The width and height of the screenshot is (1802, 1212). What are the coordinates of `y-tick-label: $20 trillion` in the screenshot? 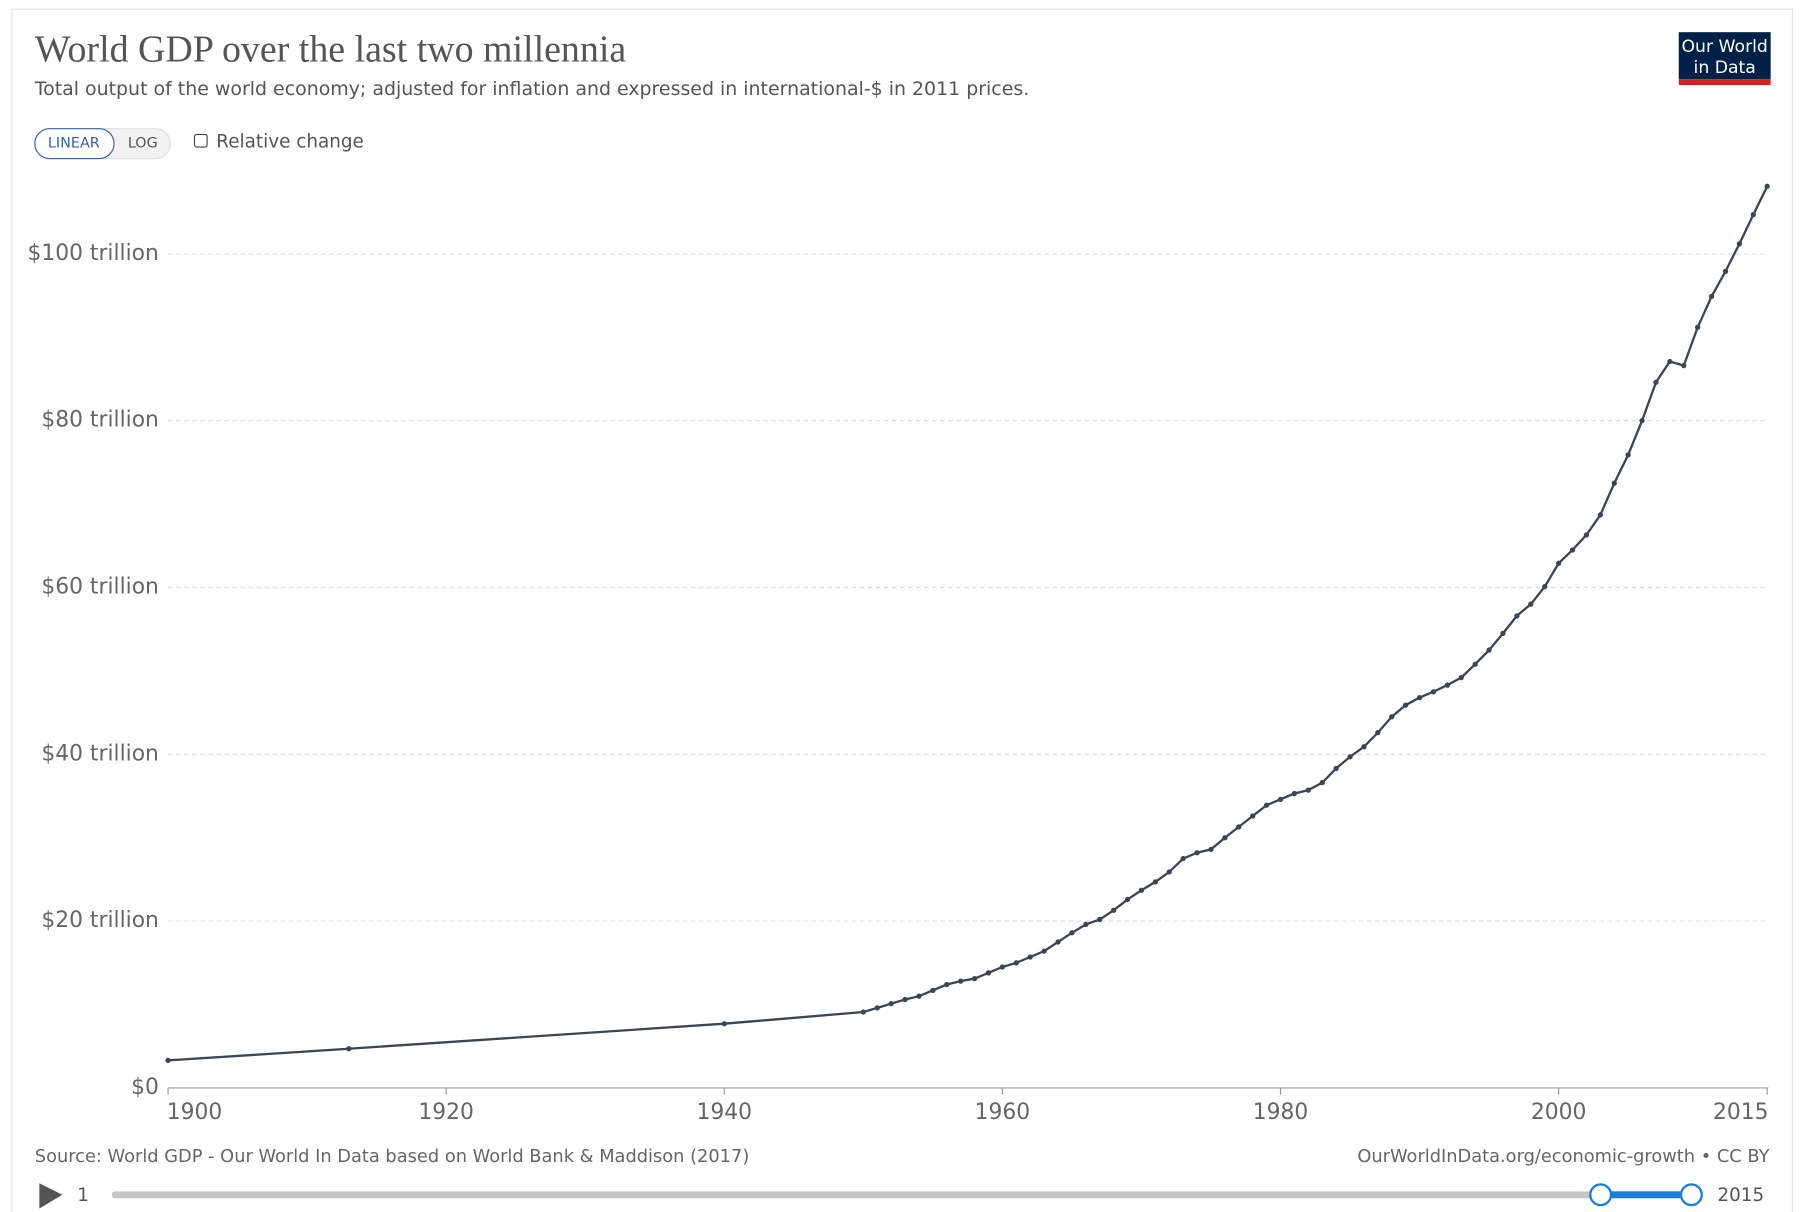 It's located at (99, 920).